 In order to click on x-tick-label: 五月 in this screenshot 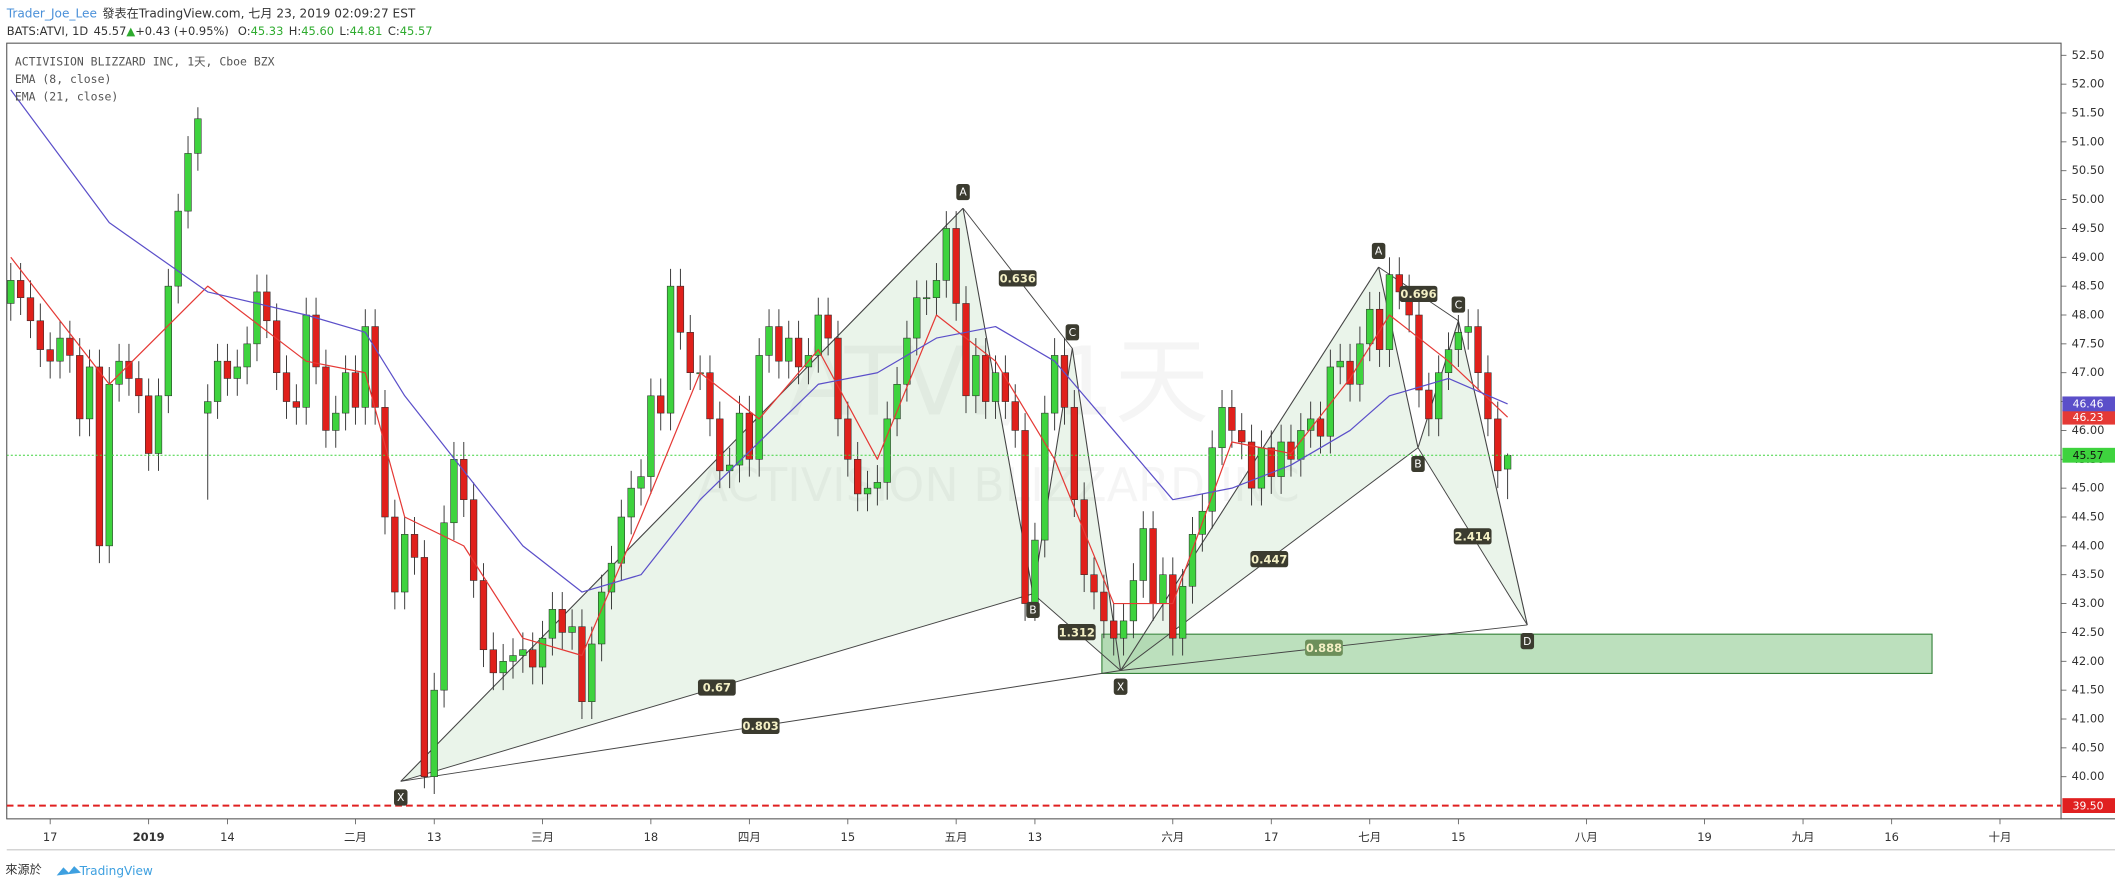, I will do `click(956, 837)`.